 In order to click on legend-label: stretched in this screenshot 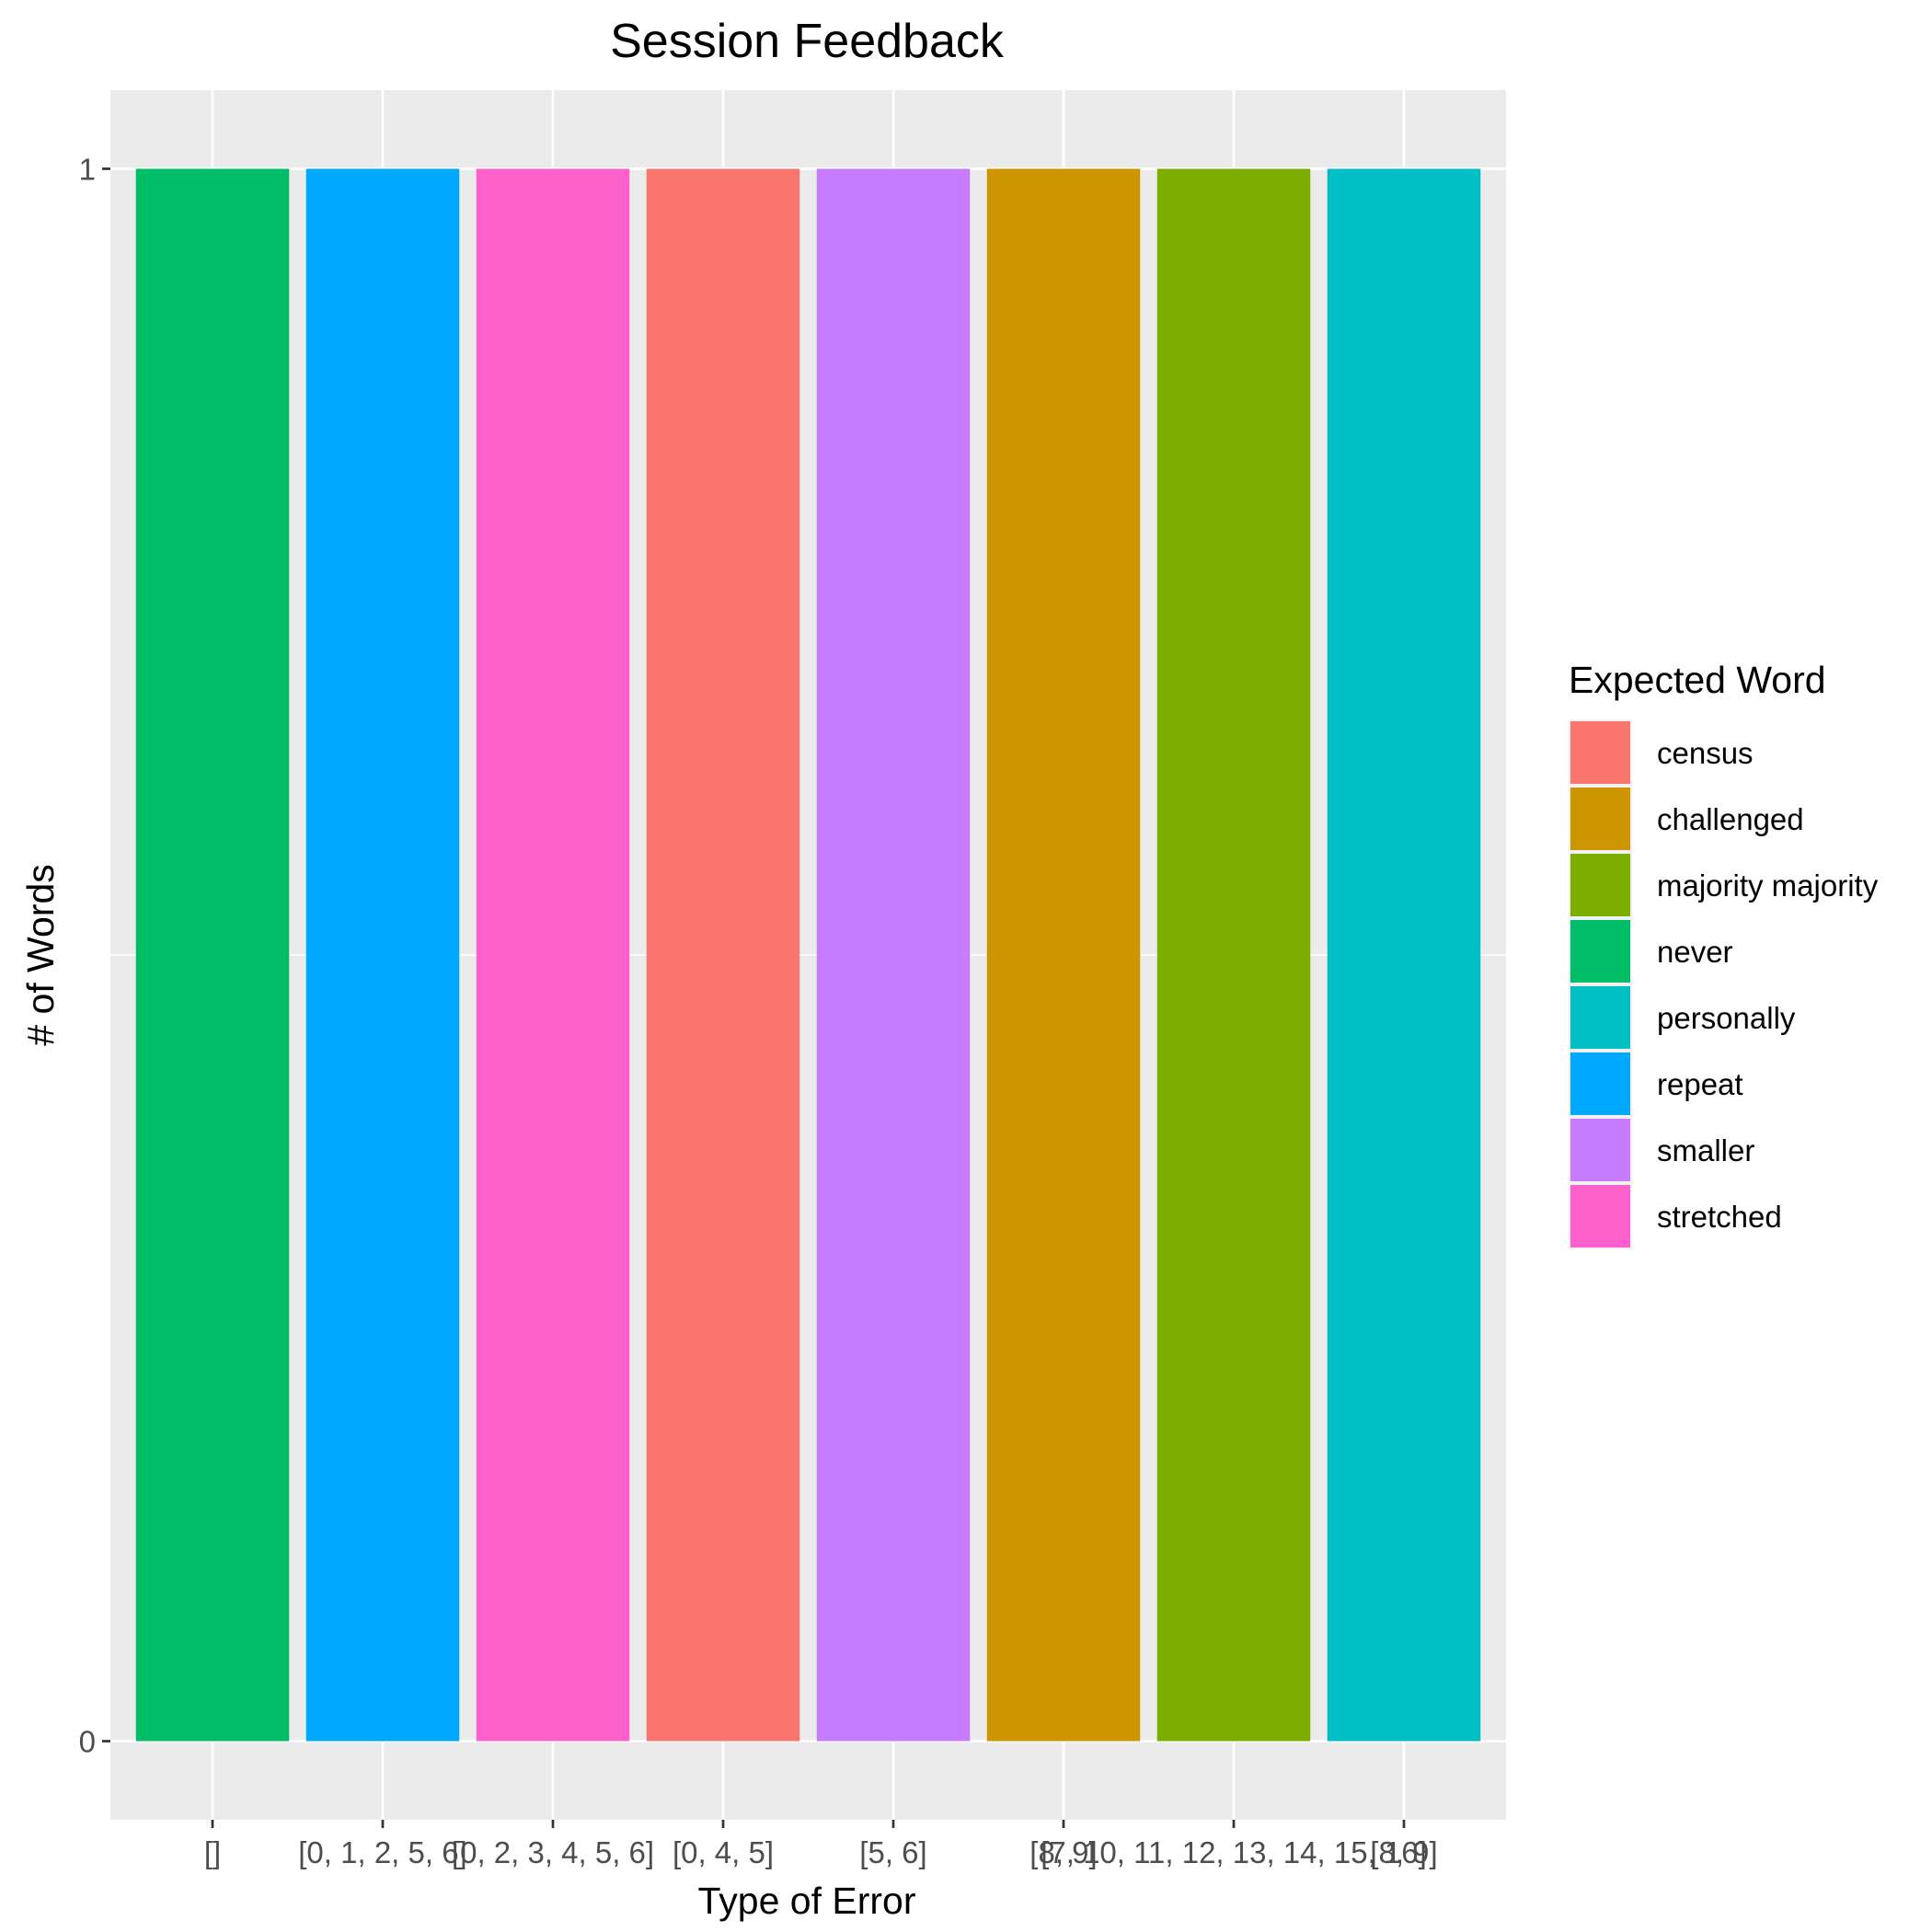, I will do `click(1719, 1217)`.